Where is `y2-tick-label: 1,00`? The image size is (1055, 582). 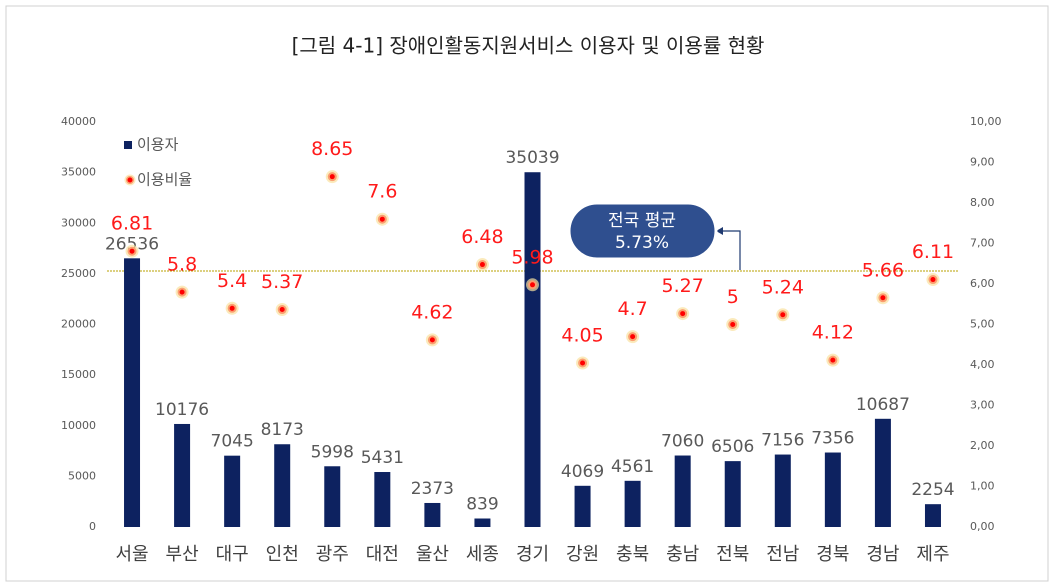
y2-tick-label: 1,00 is located at coordinates (982, 486).